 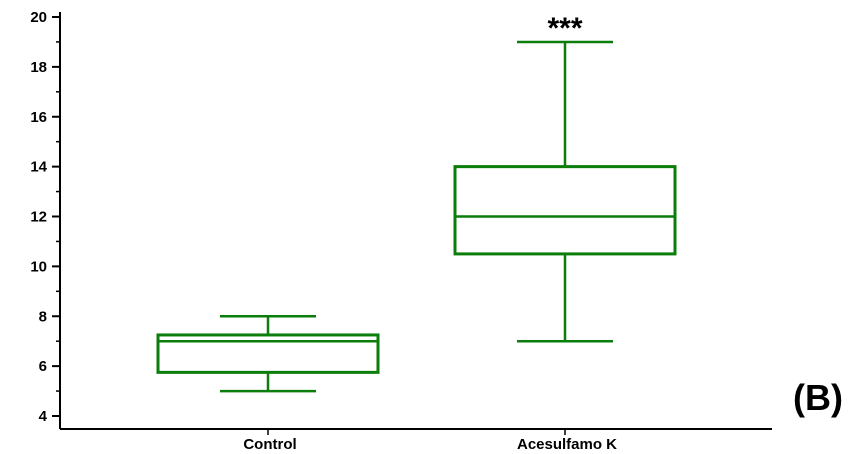 I want to click on y-tick-label: 12, so click(x=38, y=217).